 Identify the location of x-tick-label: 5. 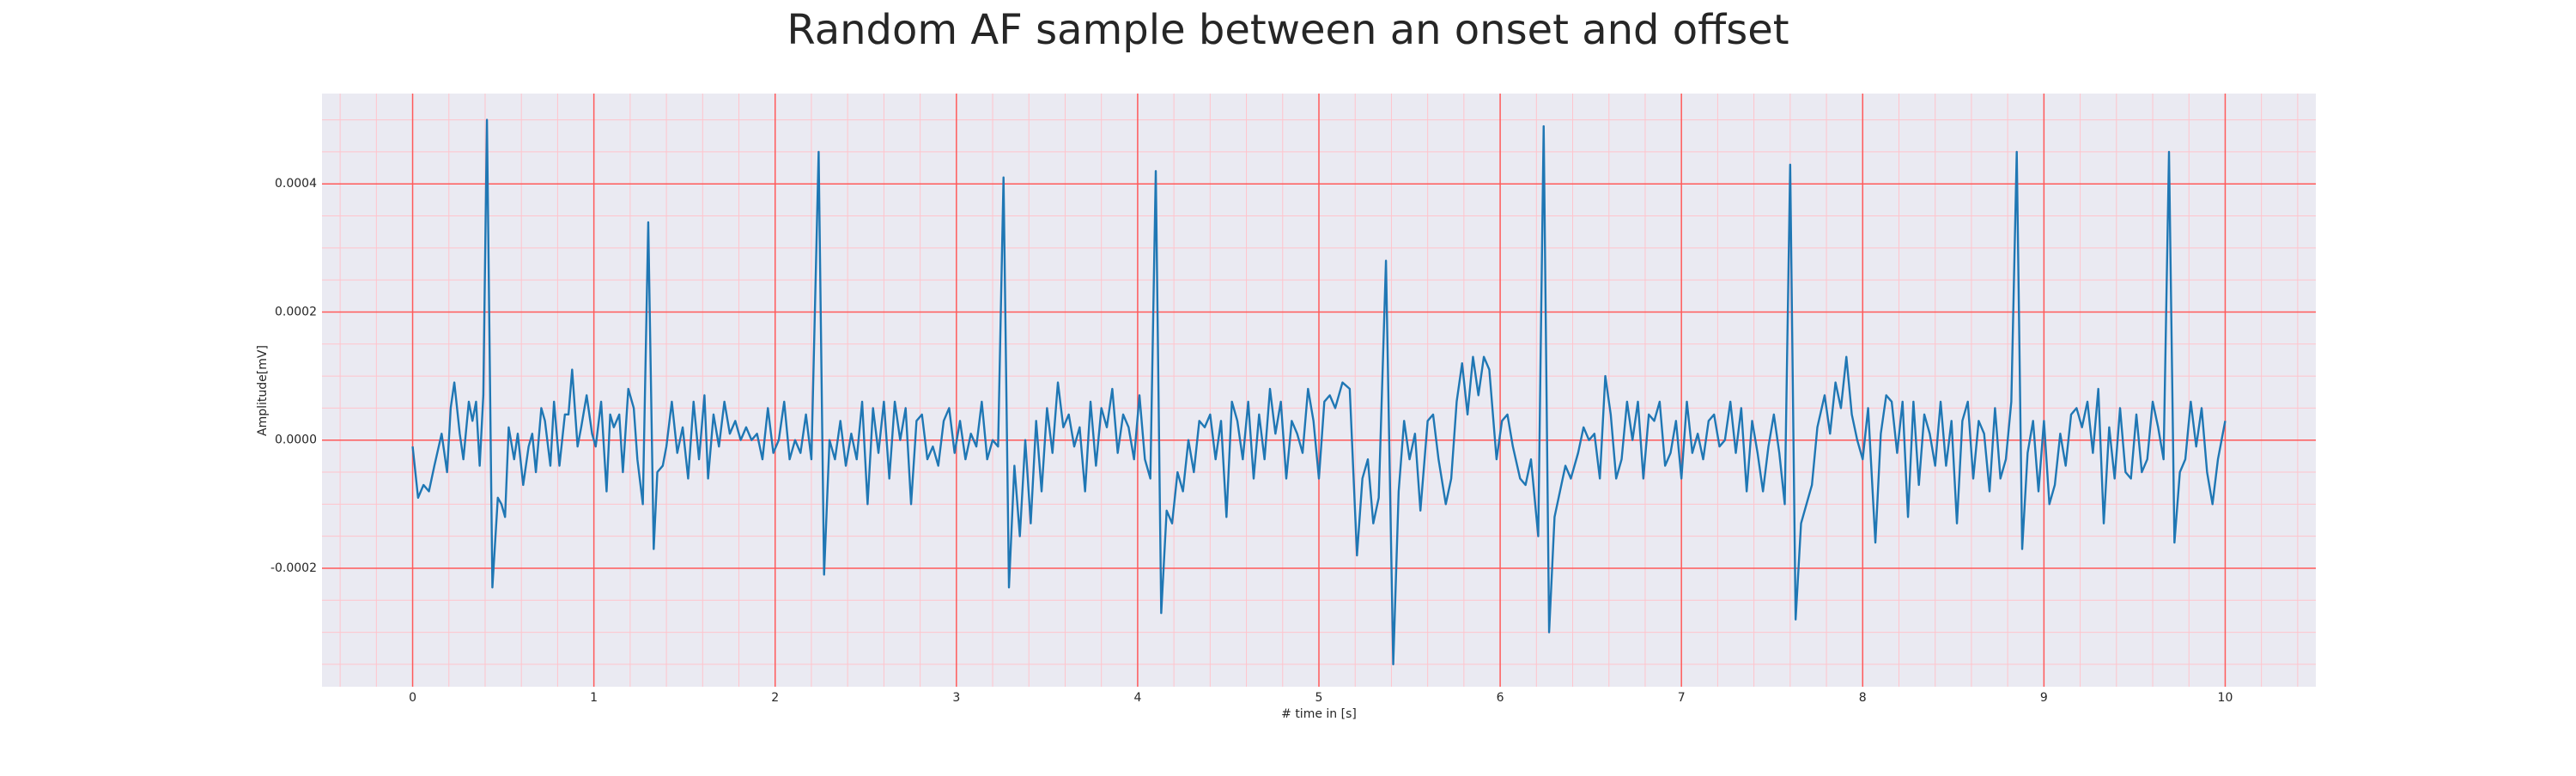
(1319, 698).